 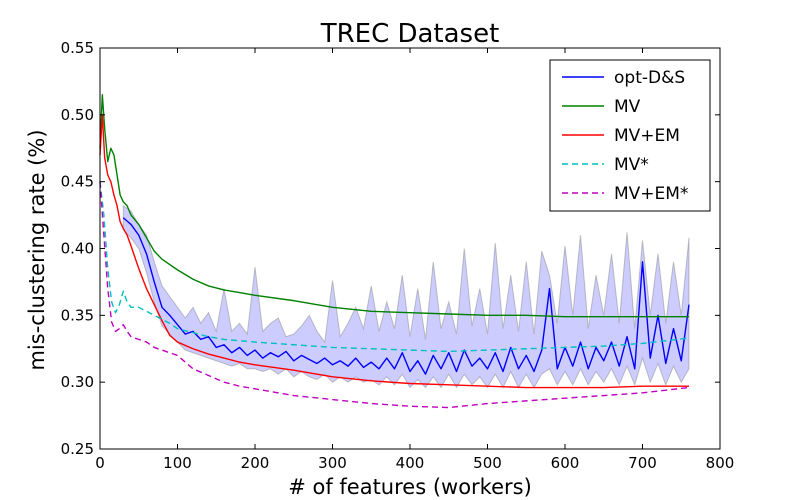 I want to click on x-tick-label: 400, so click(x=410, y=463).